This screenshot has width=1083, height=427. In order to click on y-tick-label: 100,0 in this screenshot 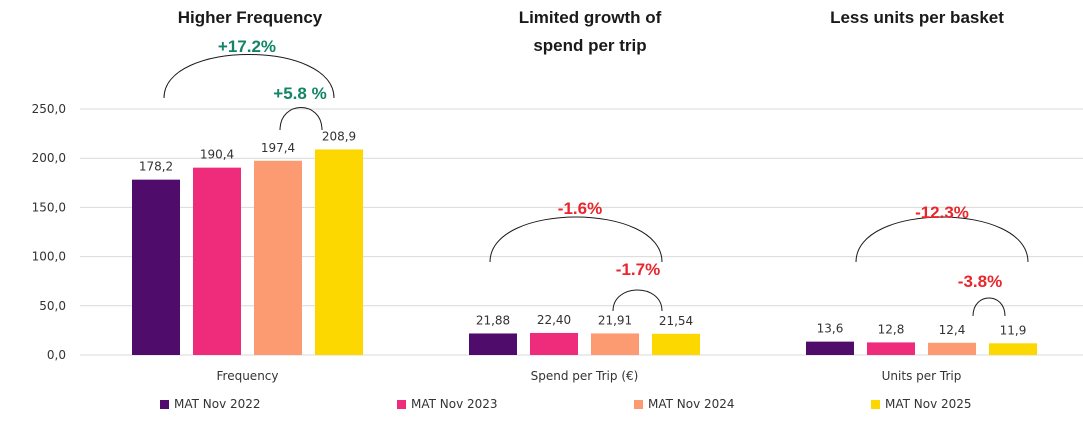, I will do `click(49, 257)`.